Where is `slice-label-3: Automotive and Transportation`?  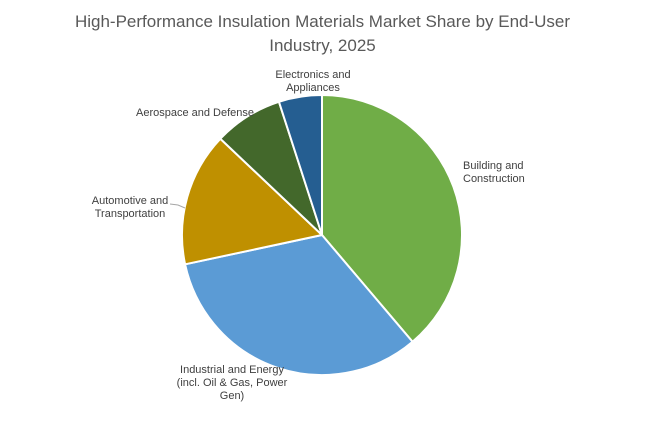
slice-label-3: Automotive and Transportation is located at coordinates (130, 207).